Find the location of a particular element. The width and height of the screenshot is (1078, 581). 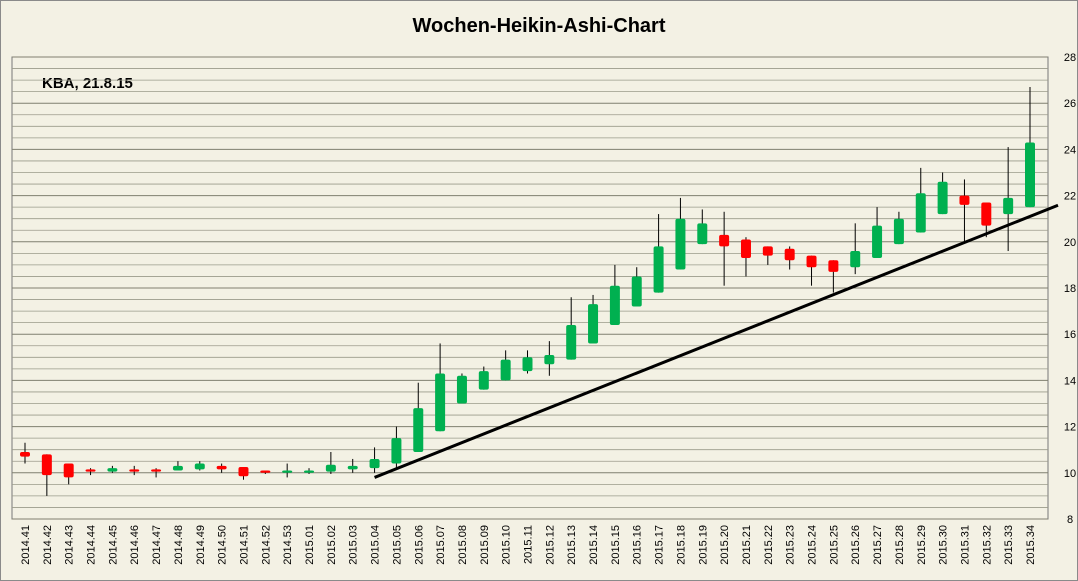

x-tick-label: 2015.14 is located at coordinates (594, 545).